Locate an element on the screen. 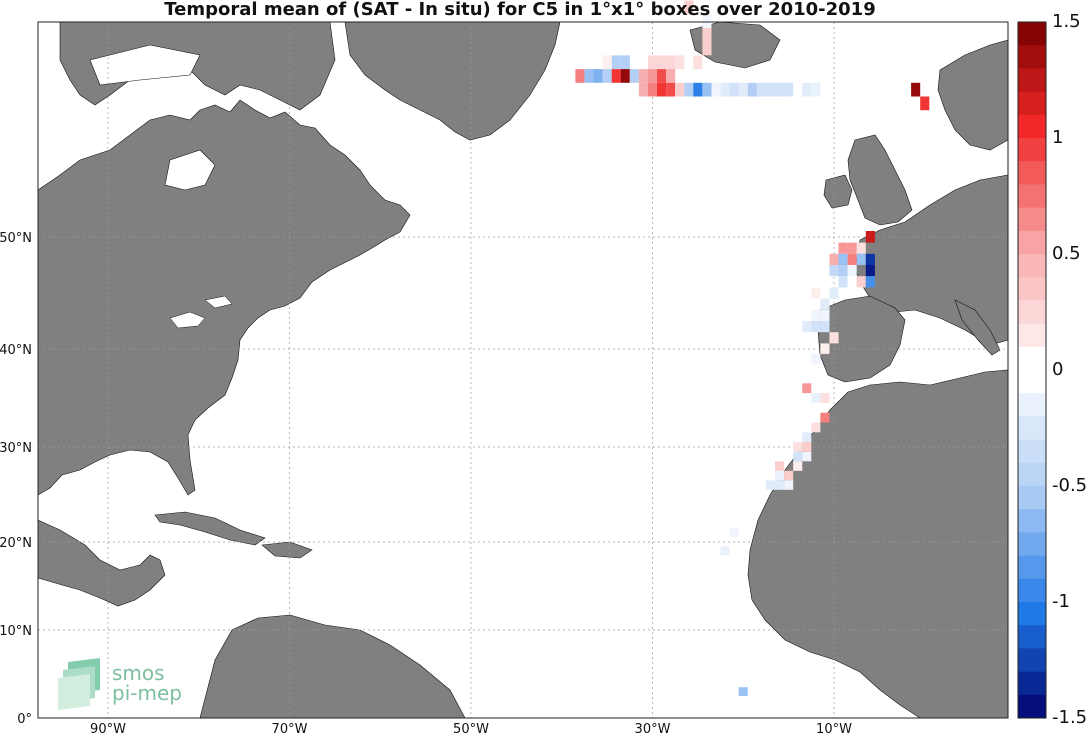 The image size is (1090, 737). lon-tick-label: 10°W is located at coordinates (834, 729).